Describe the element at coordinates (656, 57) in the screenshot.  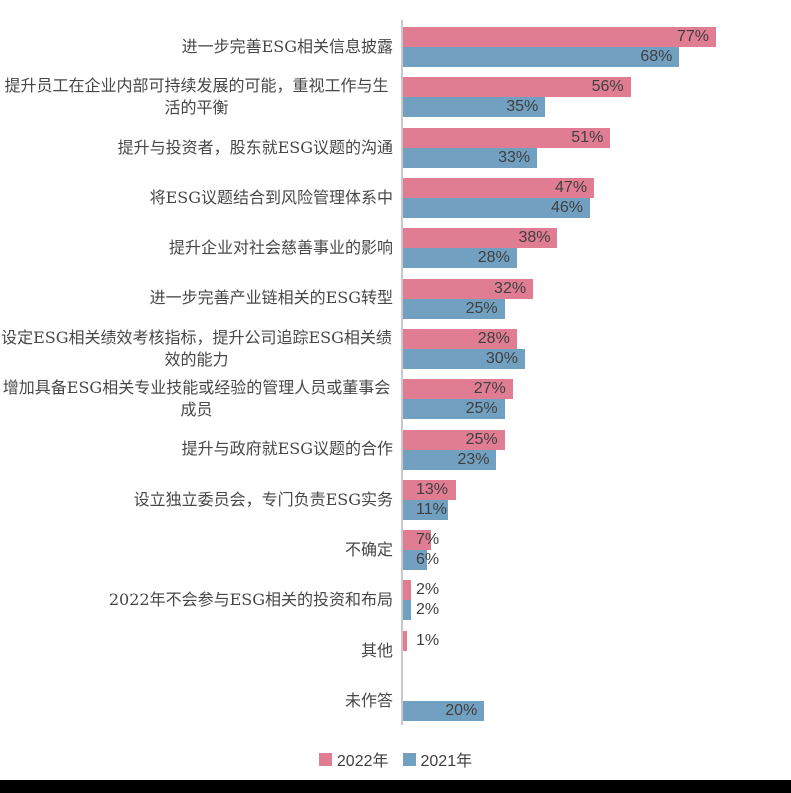
I see `value-label-2021: 68%` at that location.